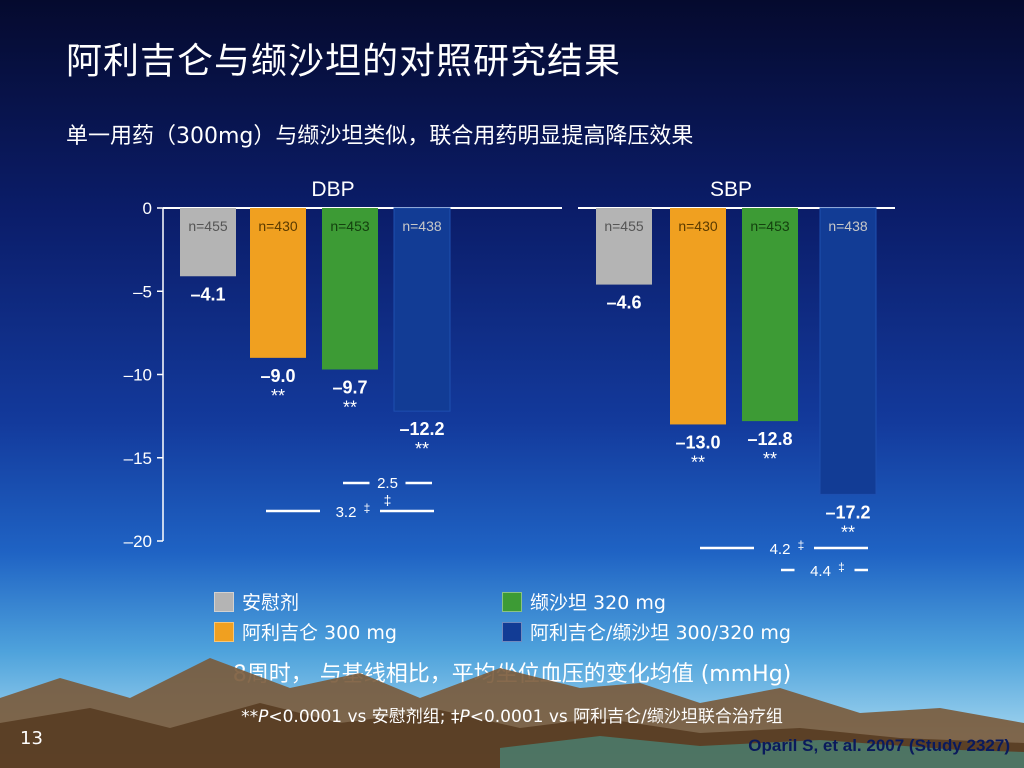 This screenshot has width=1024, height=768. What do you see at coordinates (731, 189) in the screenshot?
I see `group-label-sbp: SBP` at bounding box center [731, 189].